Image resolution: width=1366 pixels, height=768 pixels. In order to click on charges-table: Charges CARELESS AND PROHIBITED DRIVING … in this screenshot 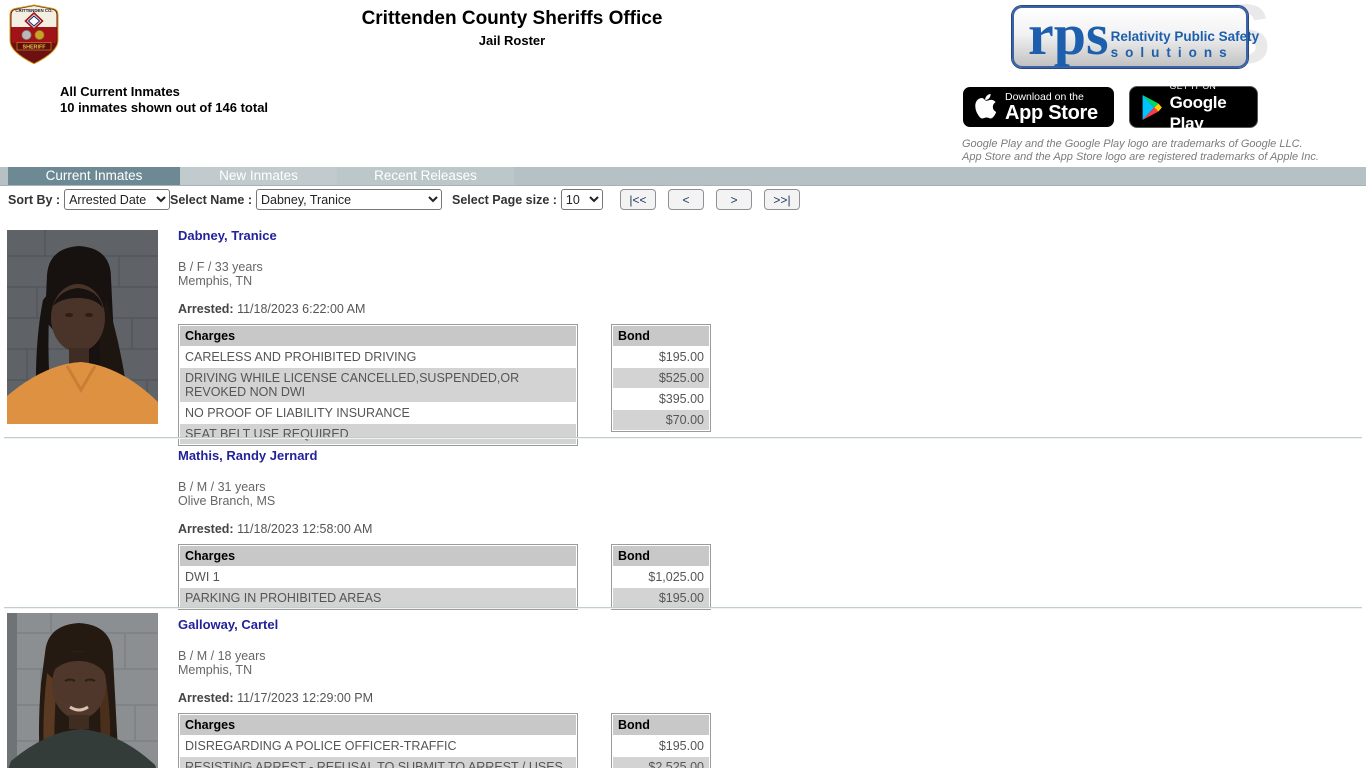, I will do `click(378, 385)`.